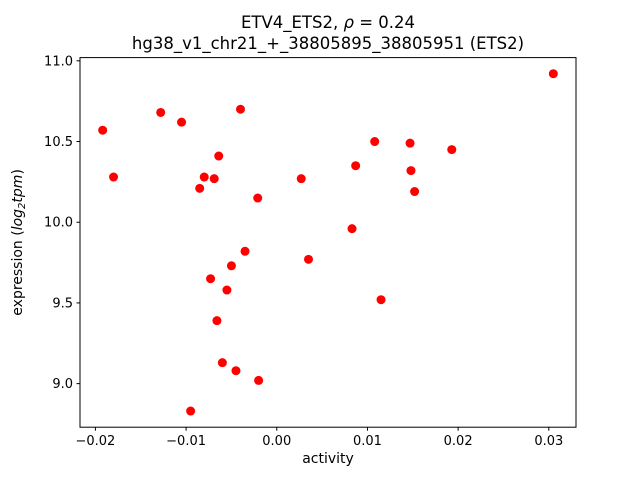  Describe the element at coordinates (58, 61) in the screenshot. I see `y-tick-label: 11.0` at that location.